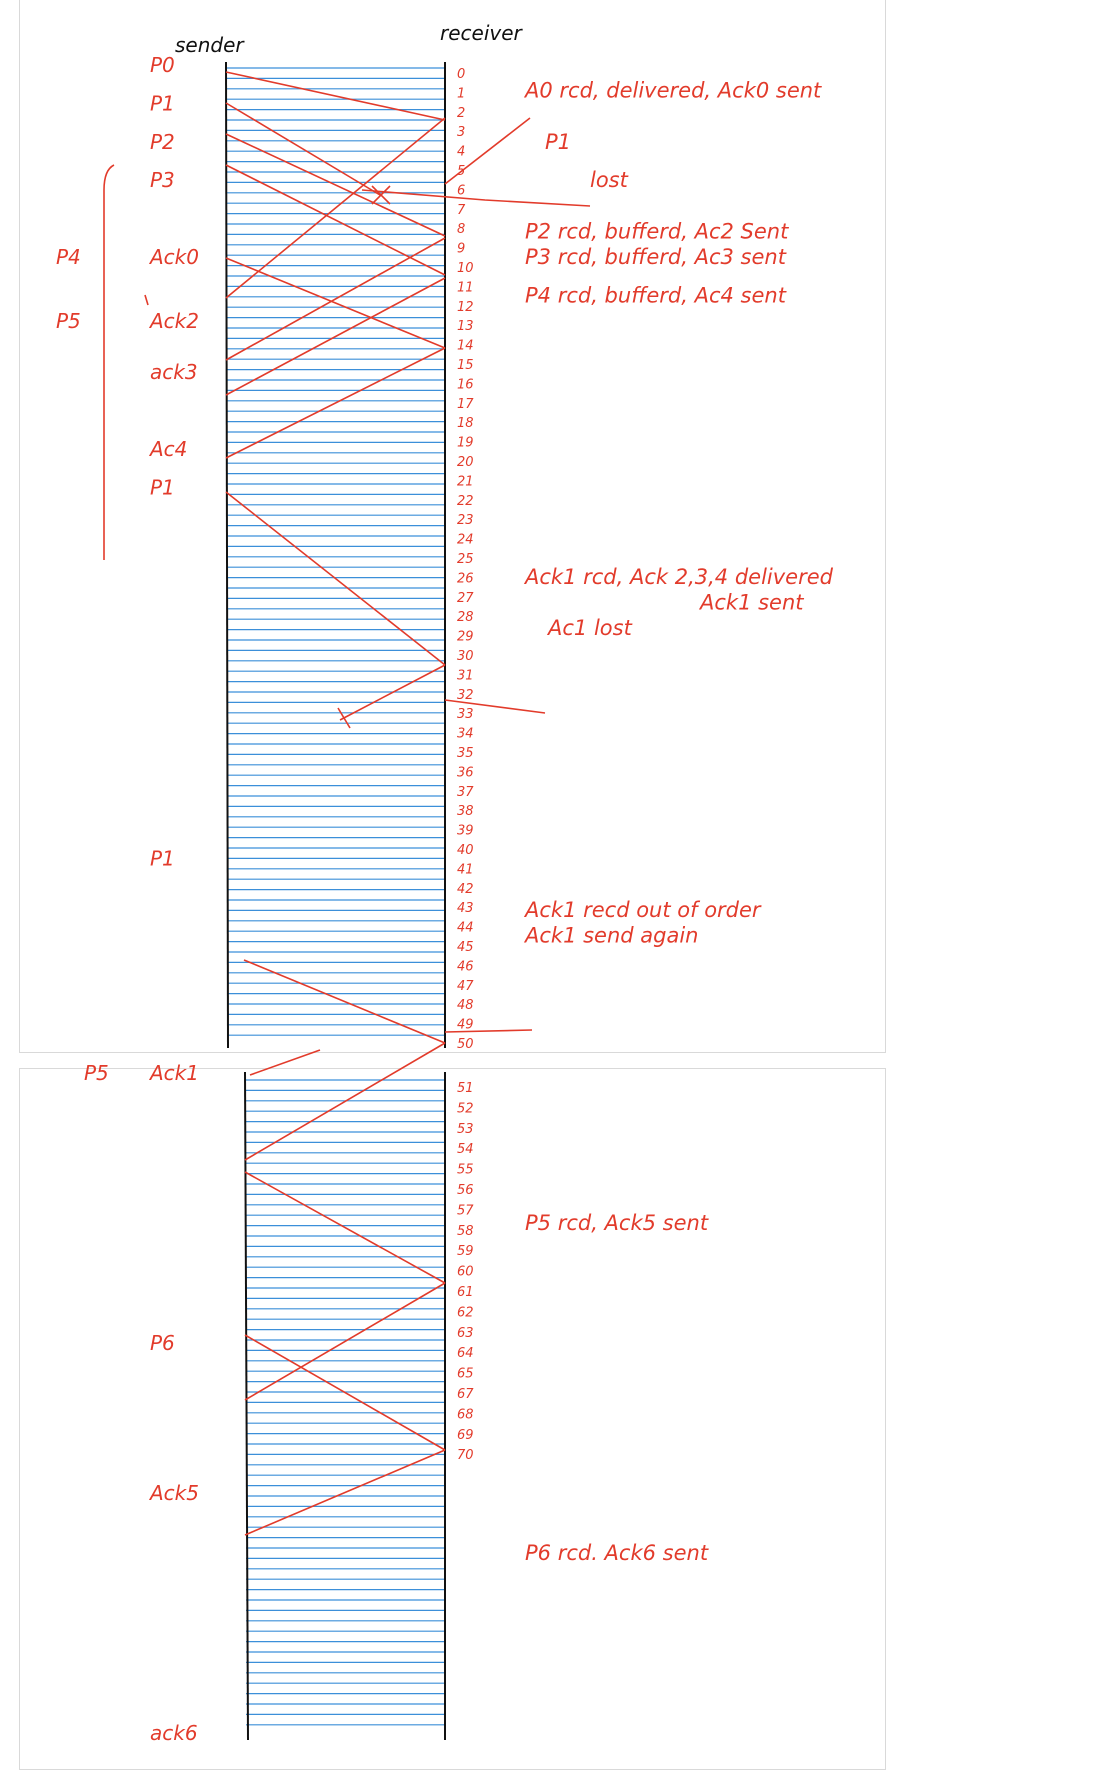 This screenshot has height=1770, width=1116. I want to click on arrow-ack0, so click(335, 208).